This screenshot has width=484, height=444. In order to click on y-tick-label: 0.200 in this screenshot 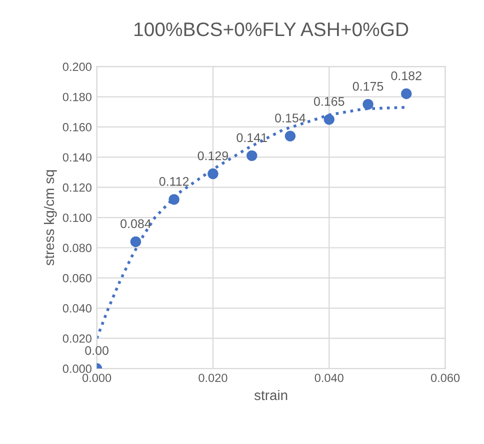, I will do `click(77, 66)`.